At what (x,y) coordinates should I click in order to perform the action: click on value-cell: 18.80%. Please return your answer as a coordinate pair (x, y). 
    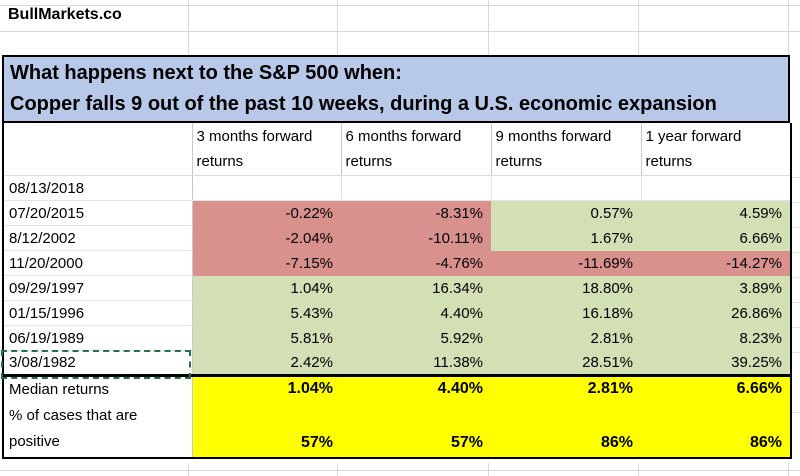
    Looking at the image, I should click on (566, 288).